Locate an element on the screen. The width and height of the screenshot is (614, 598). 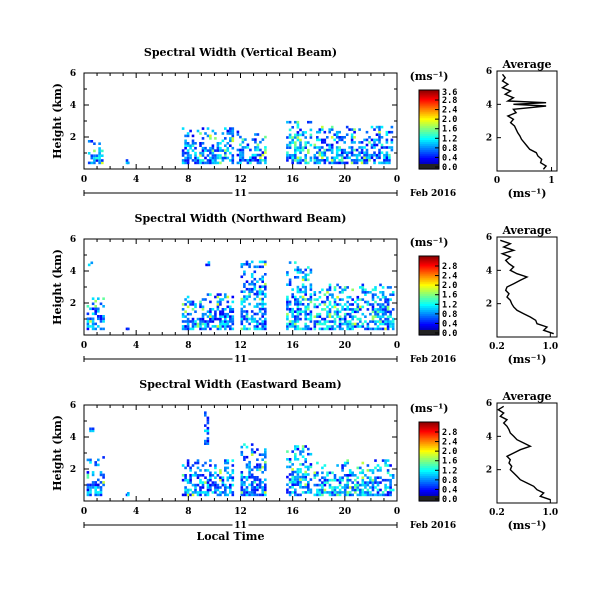
profile-line is located at coordinates (527, 287).